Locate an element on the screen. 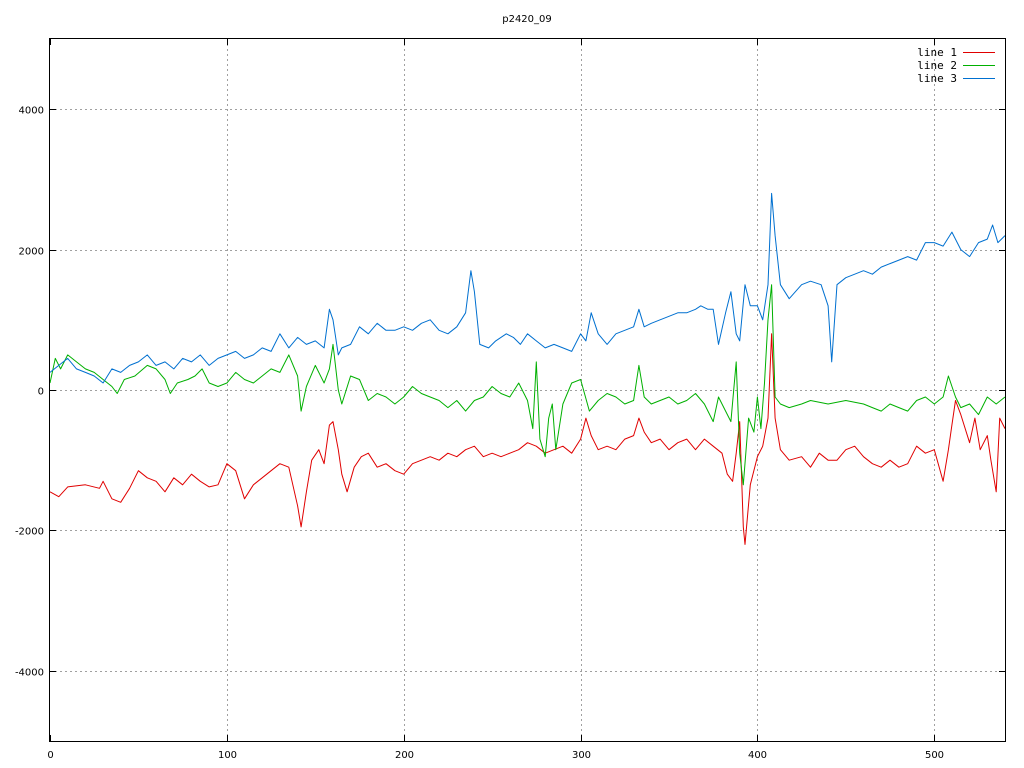 This screenshot has width=1024, height=768. legend-label: line 2 is located at coordinates (937, 65).